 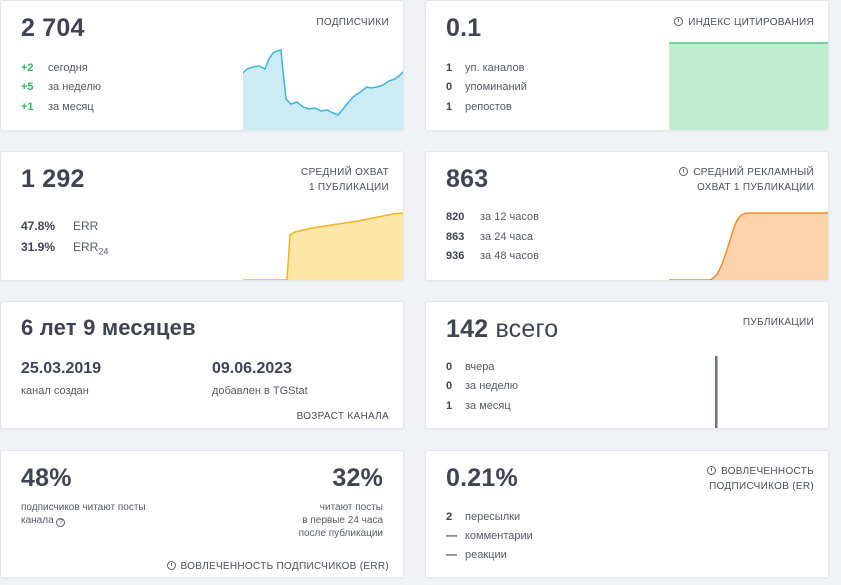 I want to click on err24-label: ERR24, so click(x=90, y=249).